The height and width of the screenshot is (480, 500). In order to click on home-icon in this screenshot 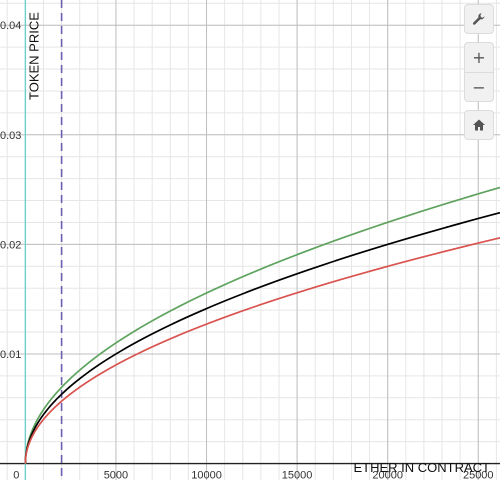, I will do `click(479, 125)`.